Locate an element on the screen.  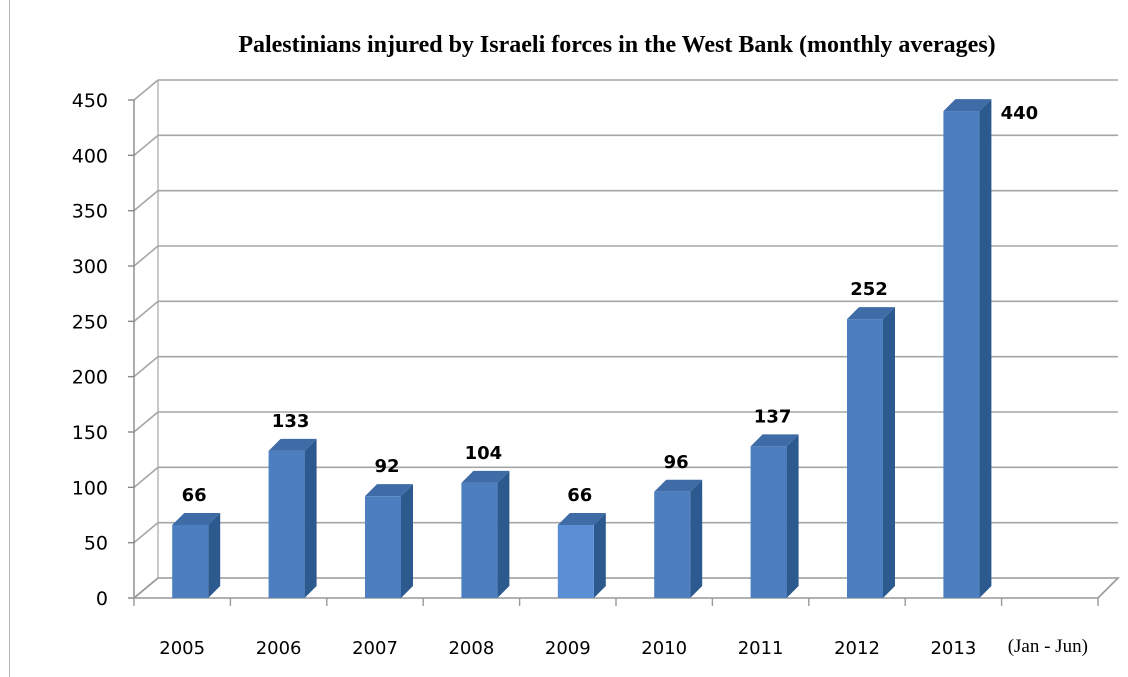
x-annotation: (Jan - Jun) is located at coordinates (1048, 646).